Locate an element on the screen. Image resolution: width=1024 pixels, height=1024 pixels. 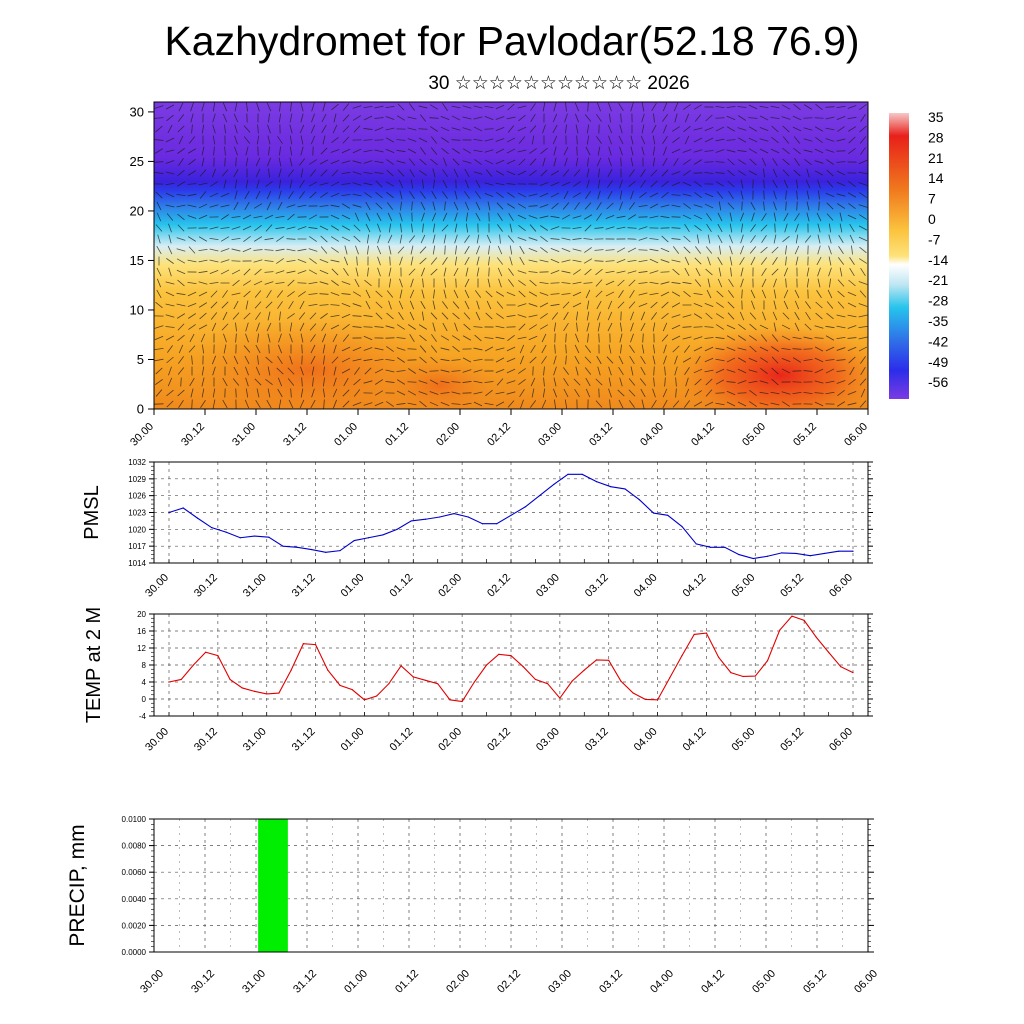
y-tick-label: 1017 is located at coordinates (137, 546).